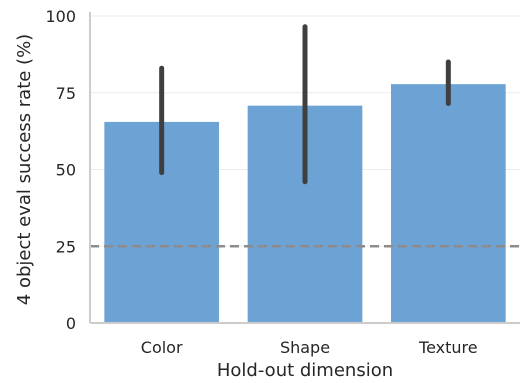 The image size is (522, 383). I want to click on y-tick-label: 0, so click(71, 323).